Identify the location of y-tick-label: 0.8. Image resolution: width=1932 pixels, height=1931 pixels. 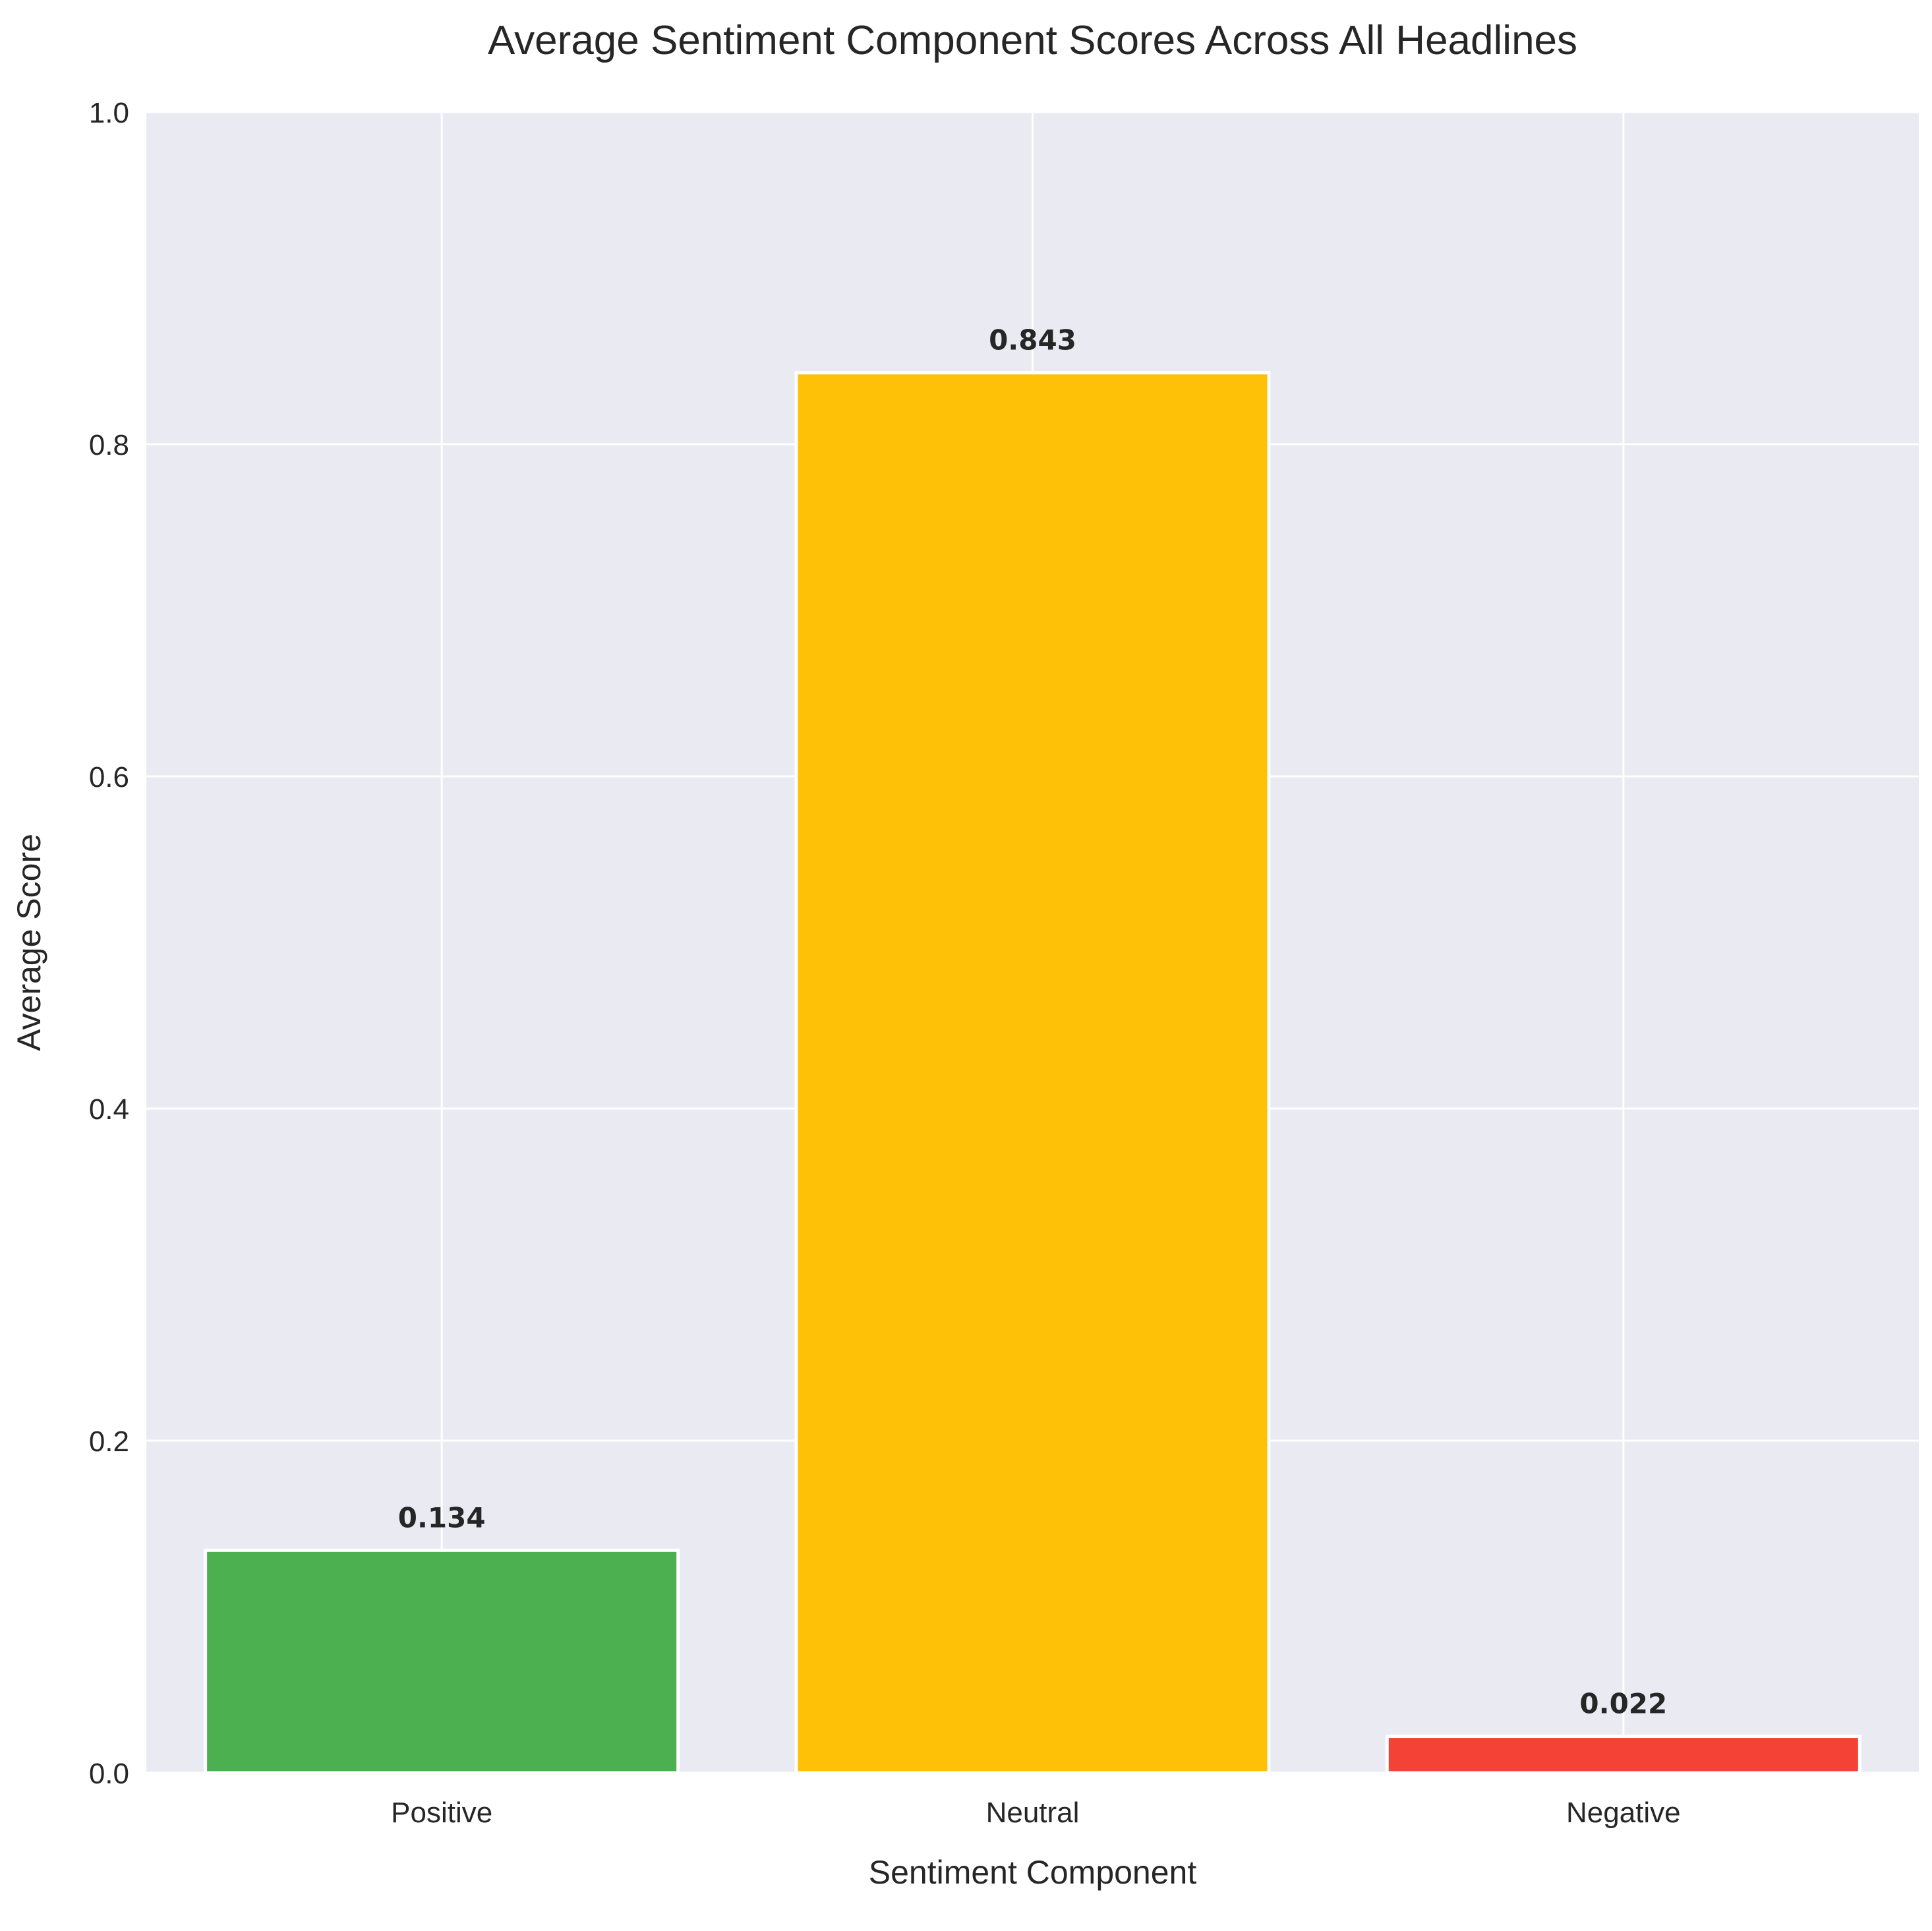
(109, 445).